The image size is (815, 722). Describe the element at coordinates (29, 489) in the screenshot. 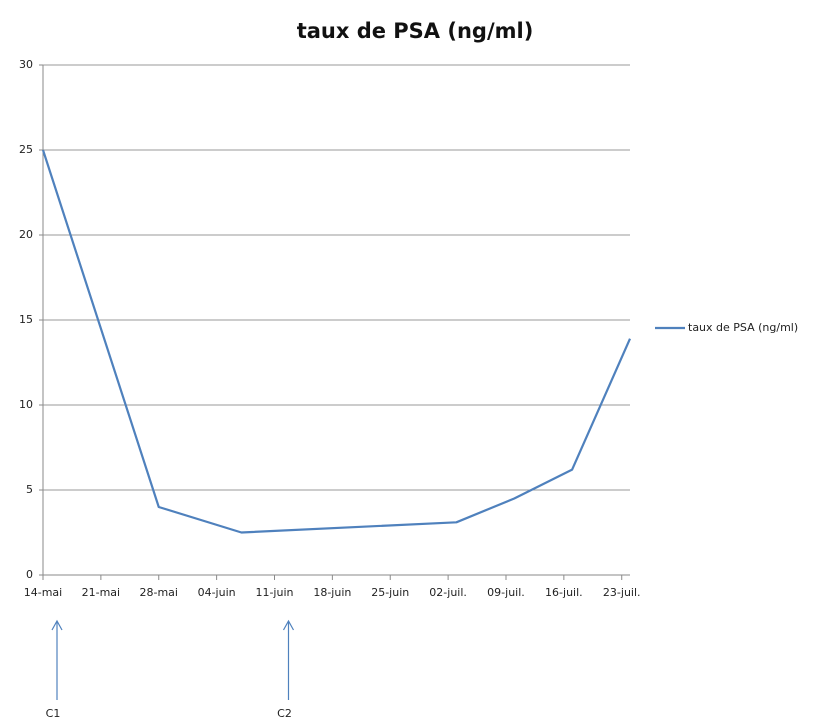

I see `y-tick-label: 5` at that location.